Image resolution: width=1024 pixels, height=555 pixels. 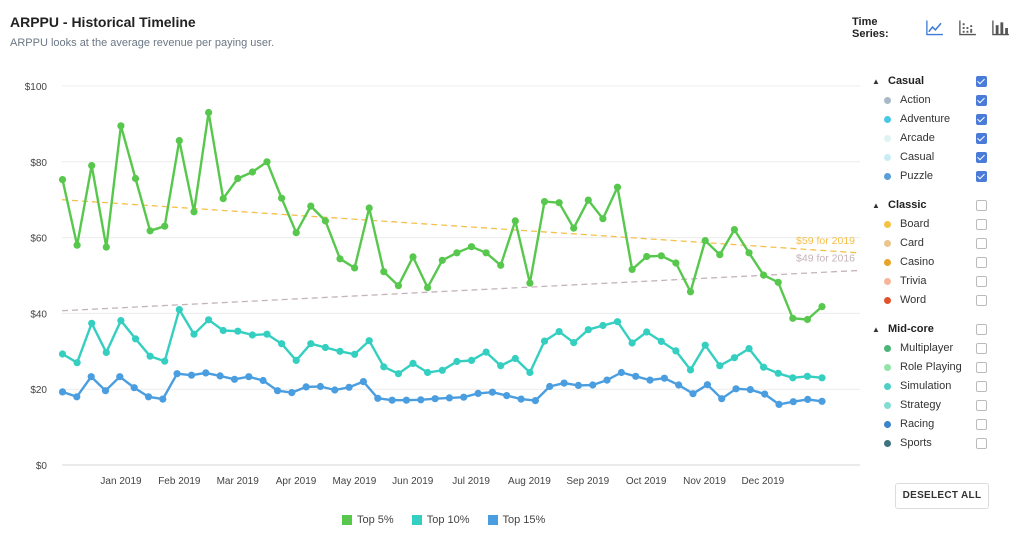 I want to click on x-tick-label: Apr 2019, so click(x=296, y=481).